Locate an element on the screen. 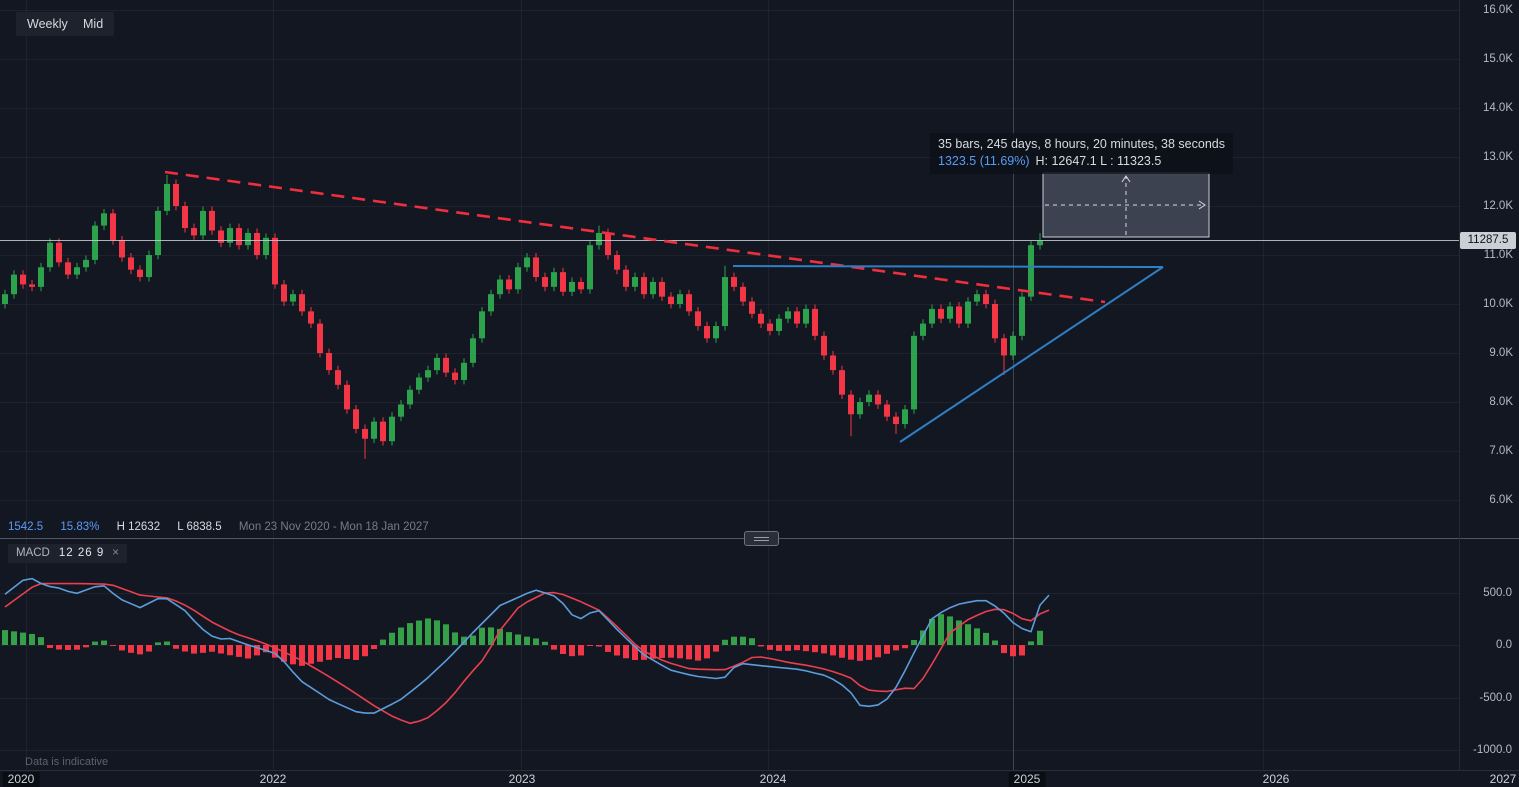  macd-axis-label: -500.0 is located at coordinates (1495, 698).